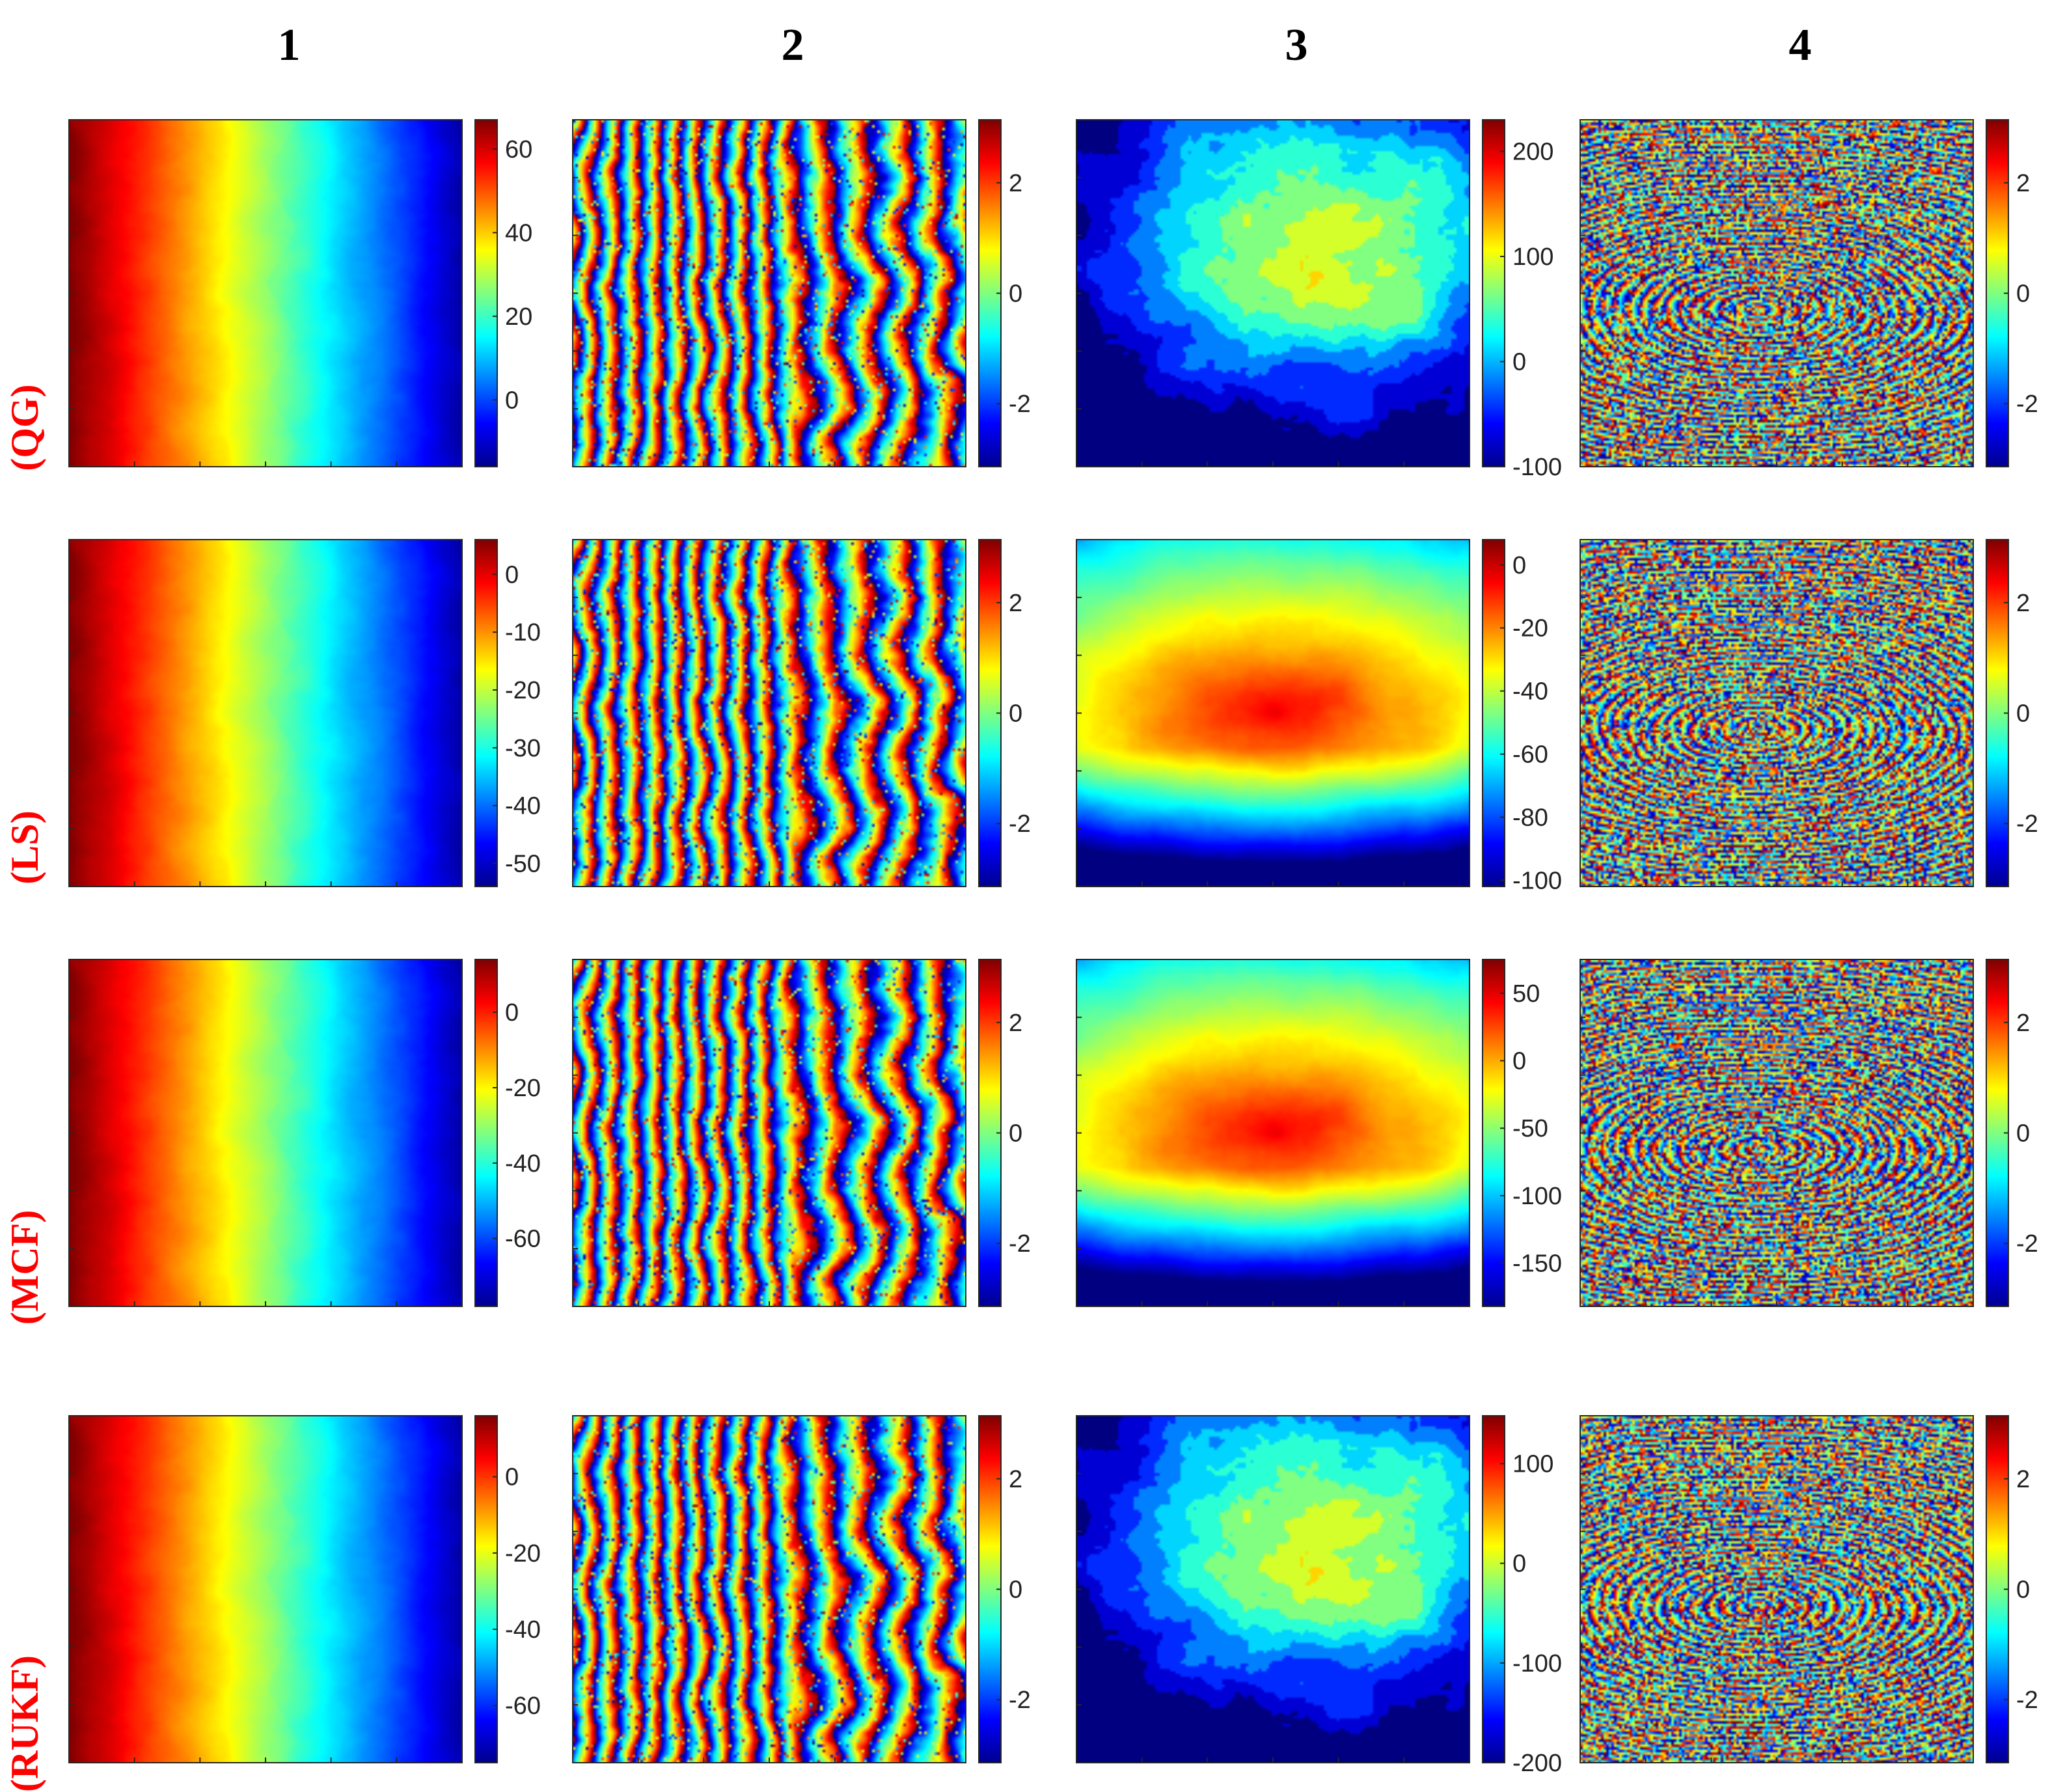  What do you see at coordinates (1526, 994) in the screenshot?
I see `colorbar-tick-label: 50` at bounding box center [1526, 994].